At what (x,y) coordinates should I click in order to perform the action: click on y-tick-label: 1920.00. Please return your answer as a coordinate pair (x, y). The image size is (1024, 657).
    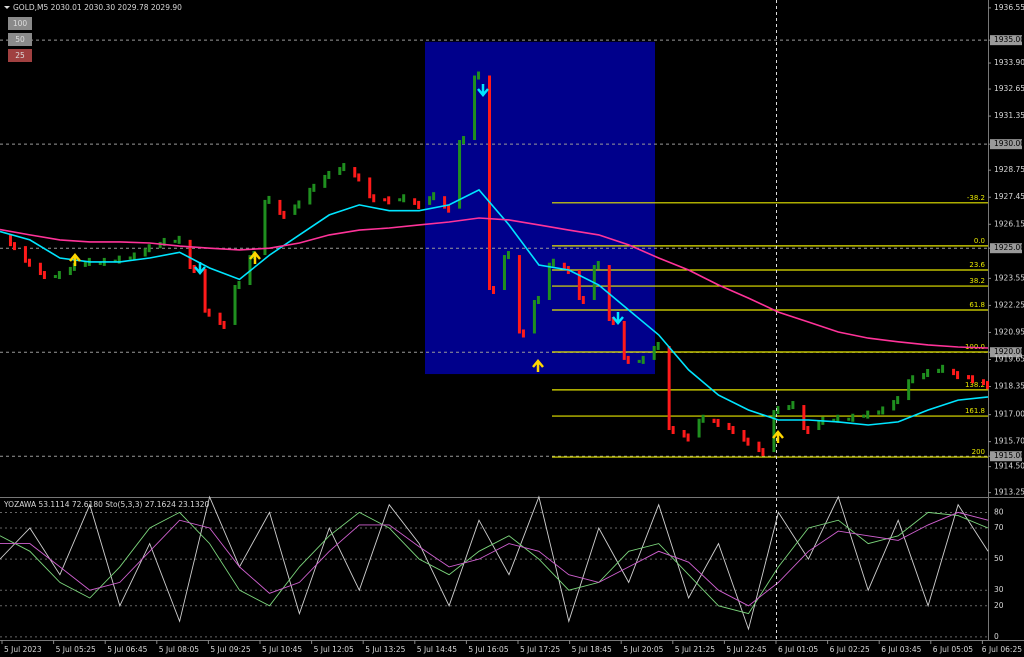
    Looking at the image, I should click on (1009, 351).